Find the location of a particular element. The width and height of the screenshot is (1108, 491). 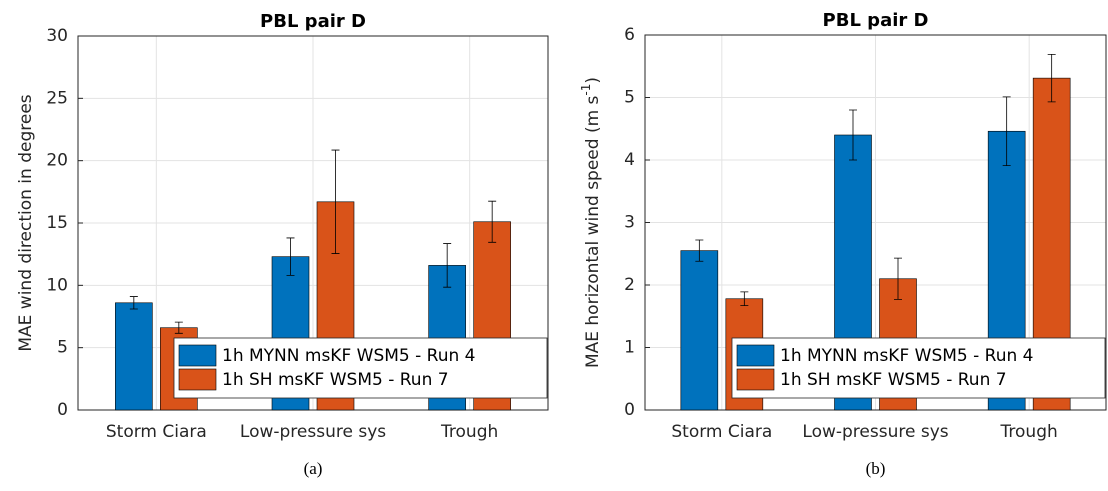

caption: (b) is located at coordinates (876, 468).